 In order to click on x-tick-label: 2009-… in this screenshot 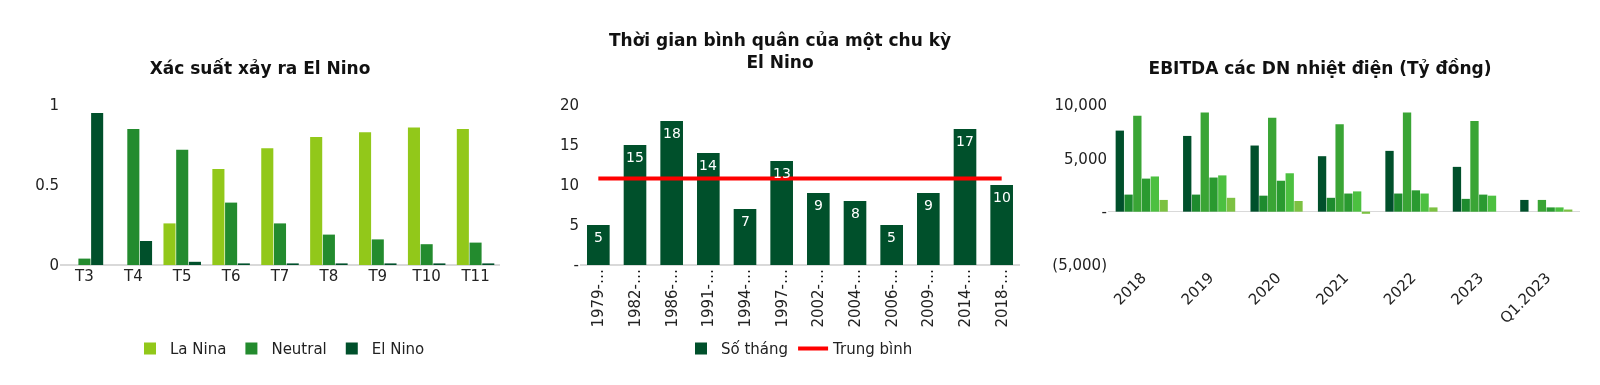, I will do `click(928, 298)`.